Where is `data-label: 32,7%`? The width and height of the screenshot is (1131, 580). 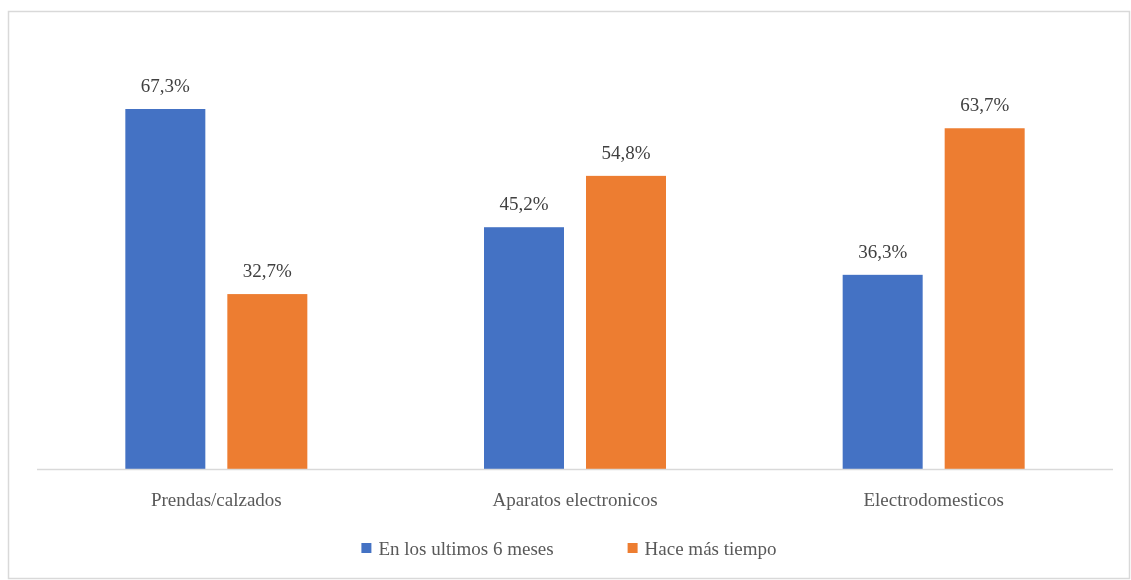 data-label: 32,7% is located at coordinates (267, 271).